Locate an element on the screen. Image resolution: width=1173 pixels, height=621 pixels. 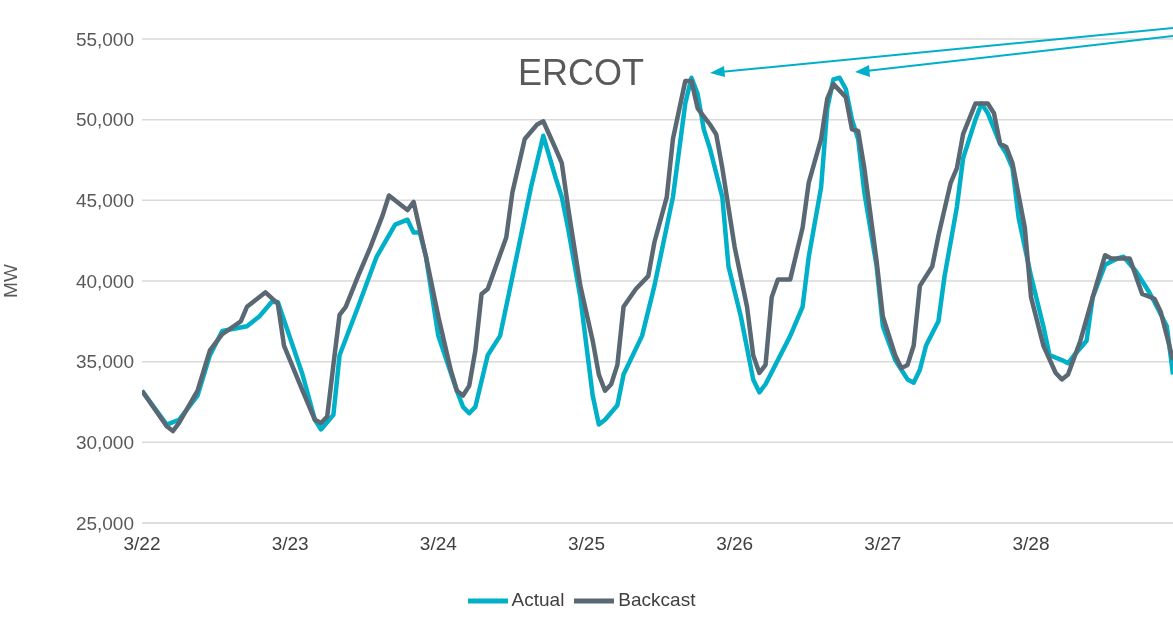
annotation: ERCOT is located at coordinates (581, 73).